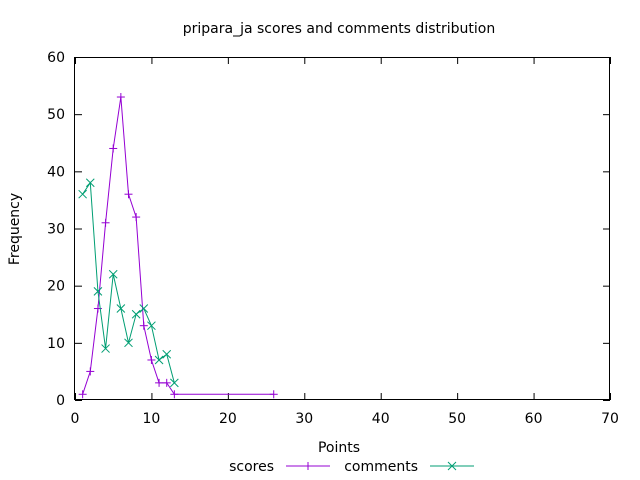 Image resolution: width=640 pixels, height=480 pixels. Describe the element at coordinates (610, 419) in the screenshot. I see `x-tick-label: 70` at that location.